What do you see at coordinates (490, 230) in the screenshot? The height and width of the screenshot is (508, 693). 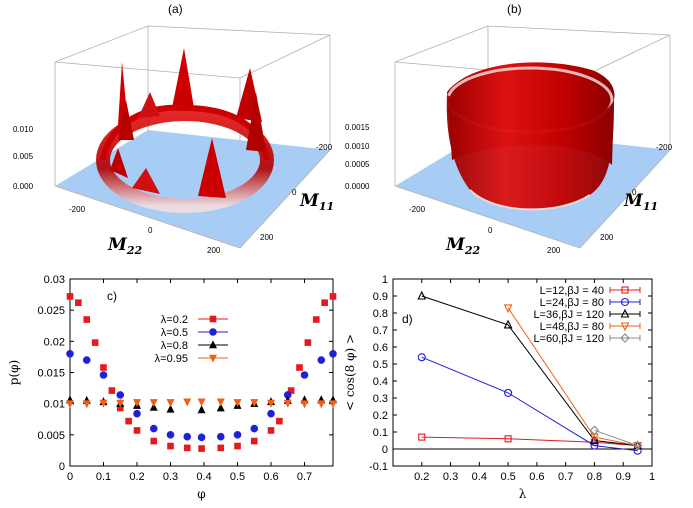 I see `panel-b-m22-tick: 0` at bounding box center [490, 230].